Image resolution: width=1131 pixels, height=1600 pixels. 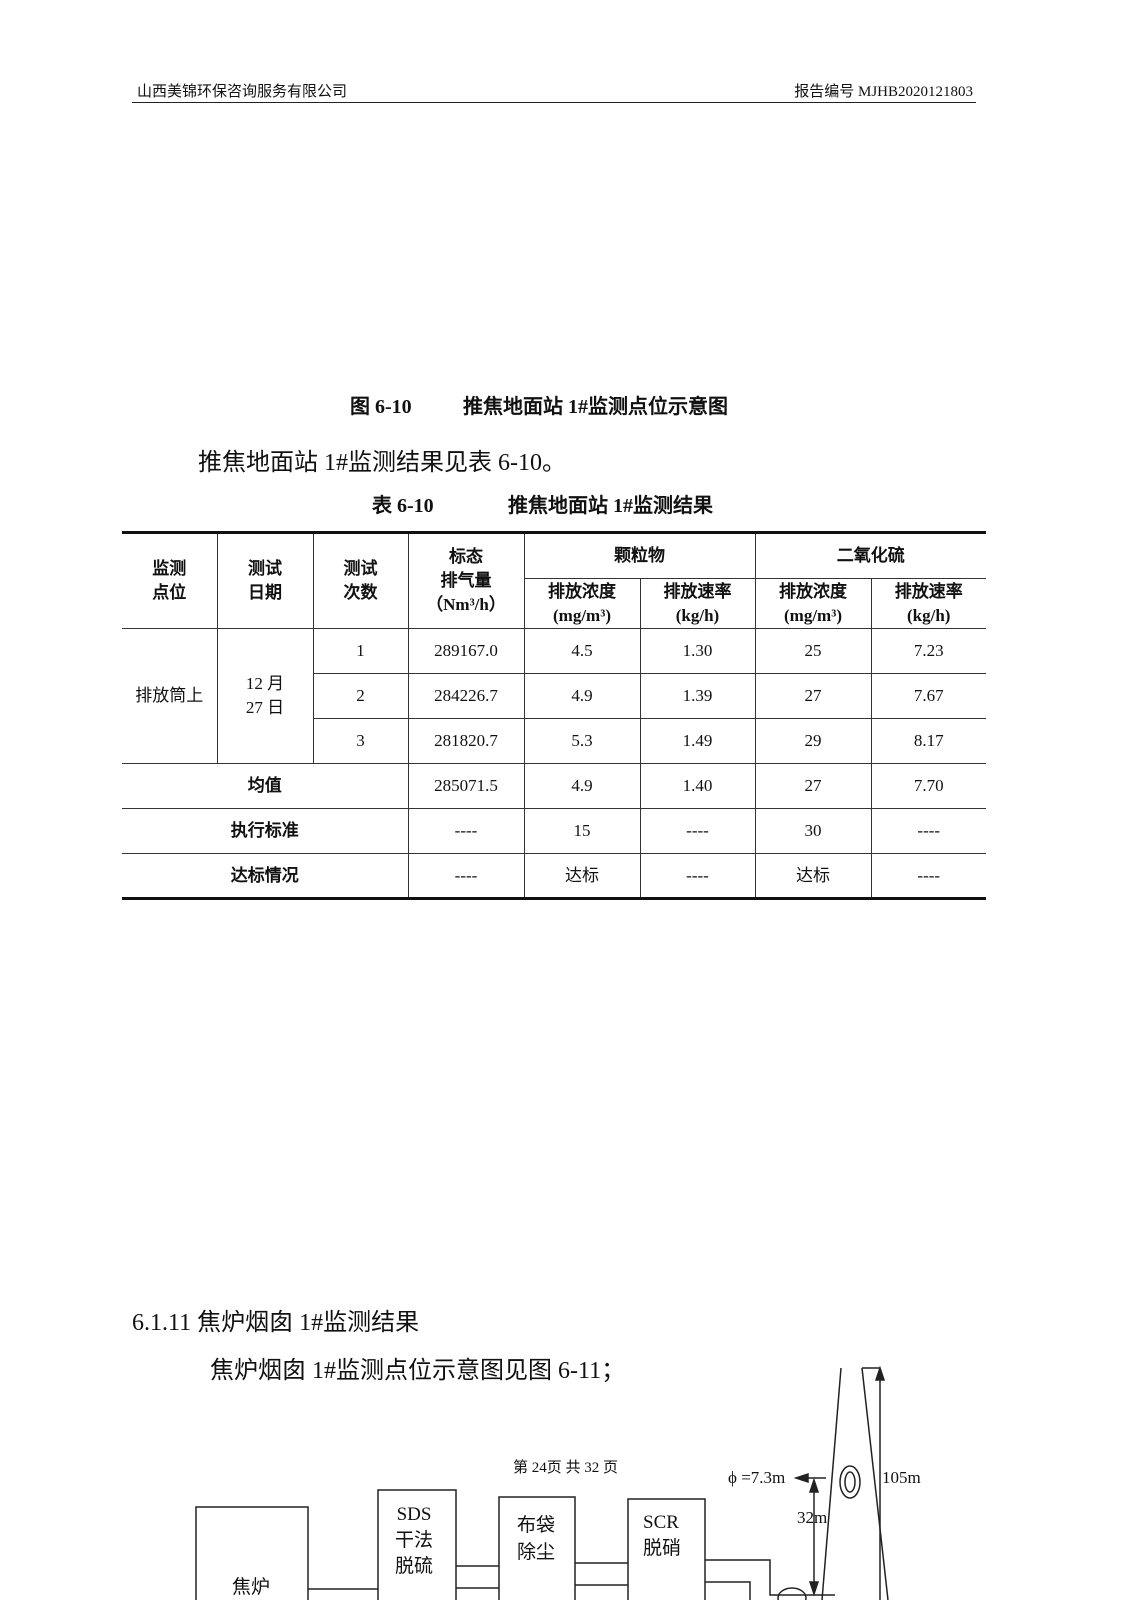 I want to click on scr-box, so click(x=666, y=1549).